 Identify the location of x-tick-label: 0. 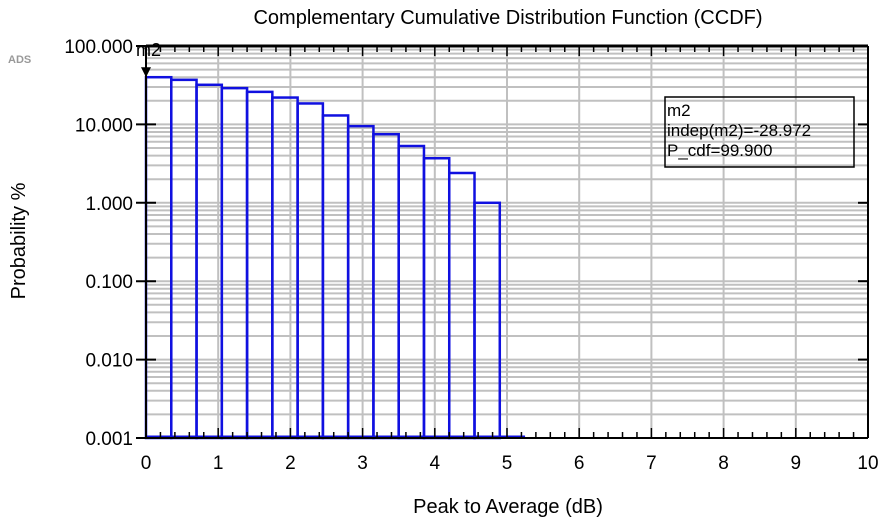
(146, 463).